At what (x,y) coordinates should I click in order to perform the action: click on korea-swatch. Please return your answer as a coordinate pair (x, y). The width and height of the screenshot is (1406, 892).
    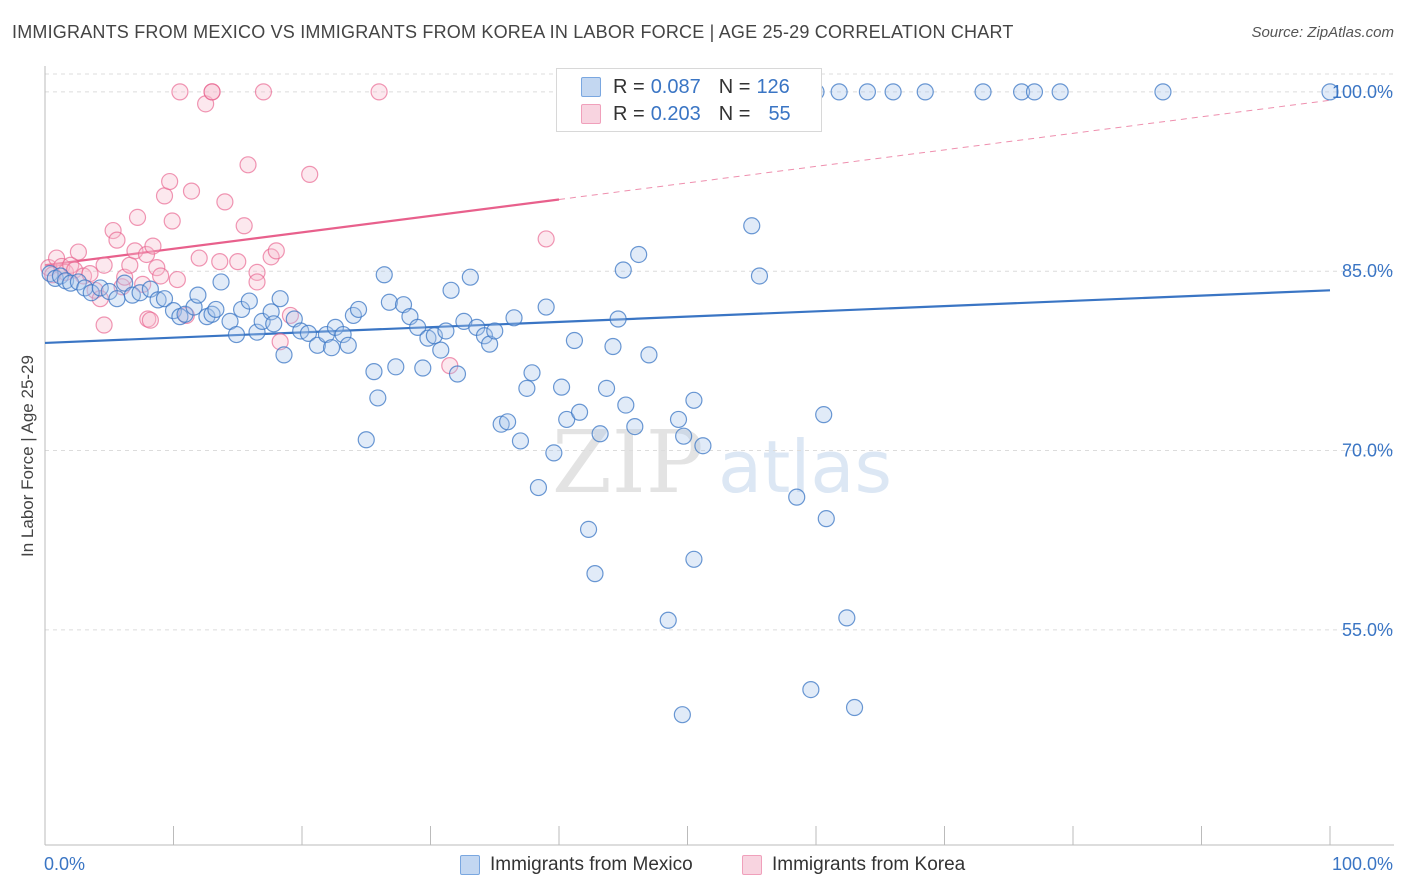
    Looking at the image, I should click on (591, 114).